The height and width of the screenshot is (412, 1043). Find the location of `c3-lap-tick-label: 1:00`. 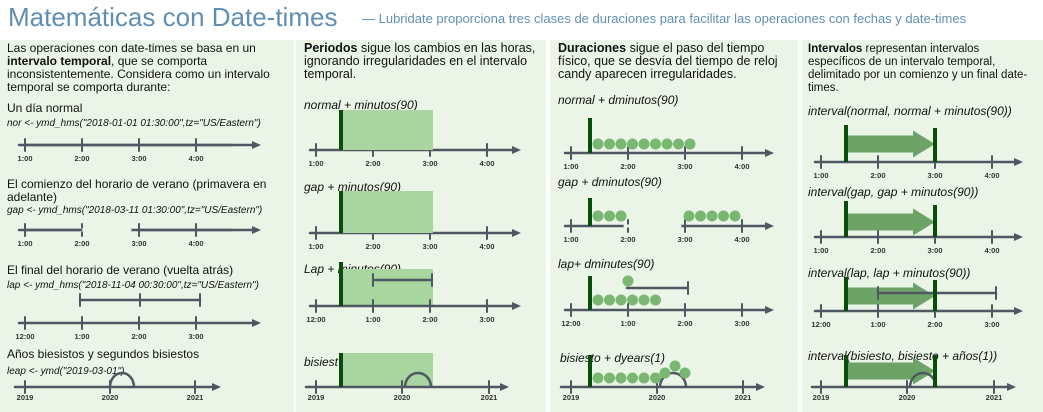

c3-lap-tick-label: 1:00 is located at coordinates (627, 323).